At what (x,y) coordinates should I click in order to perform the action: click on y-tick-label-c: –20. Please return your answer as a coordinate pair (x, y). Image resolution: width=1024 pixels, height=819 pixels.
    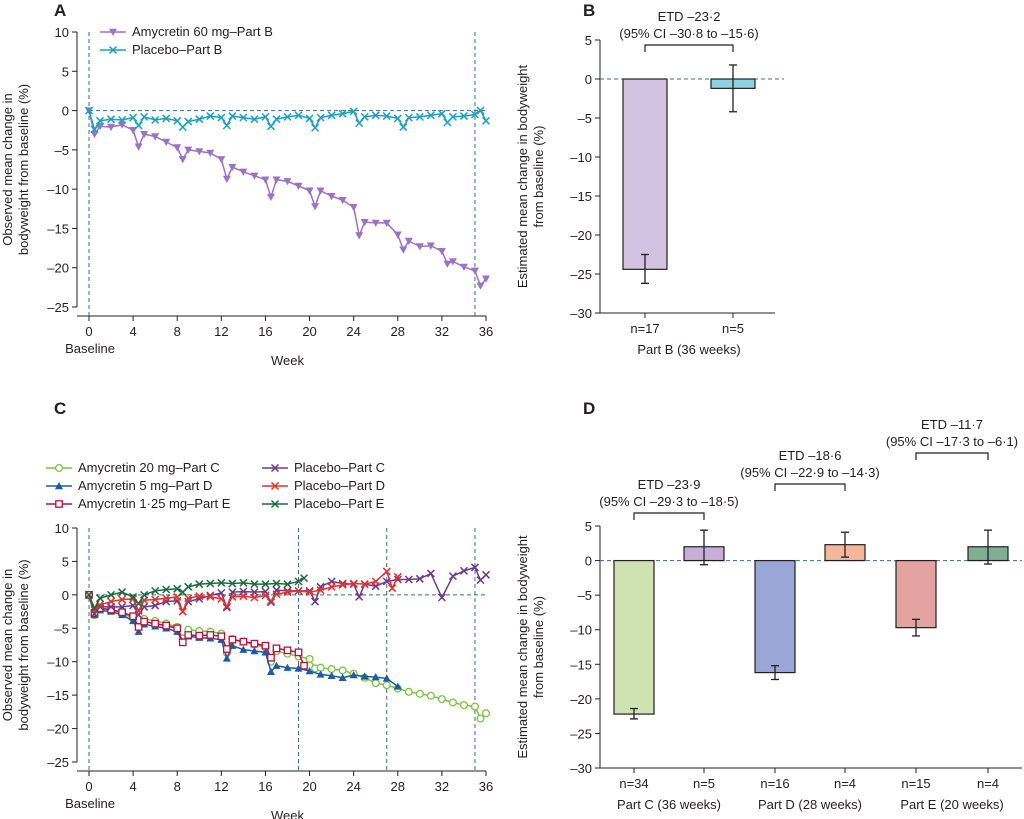
    Looking at the image, I should click on (58, 729).